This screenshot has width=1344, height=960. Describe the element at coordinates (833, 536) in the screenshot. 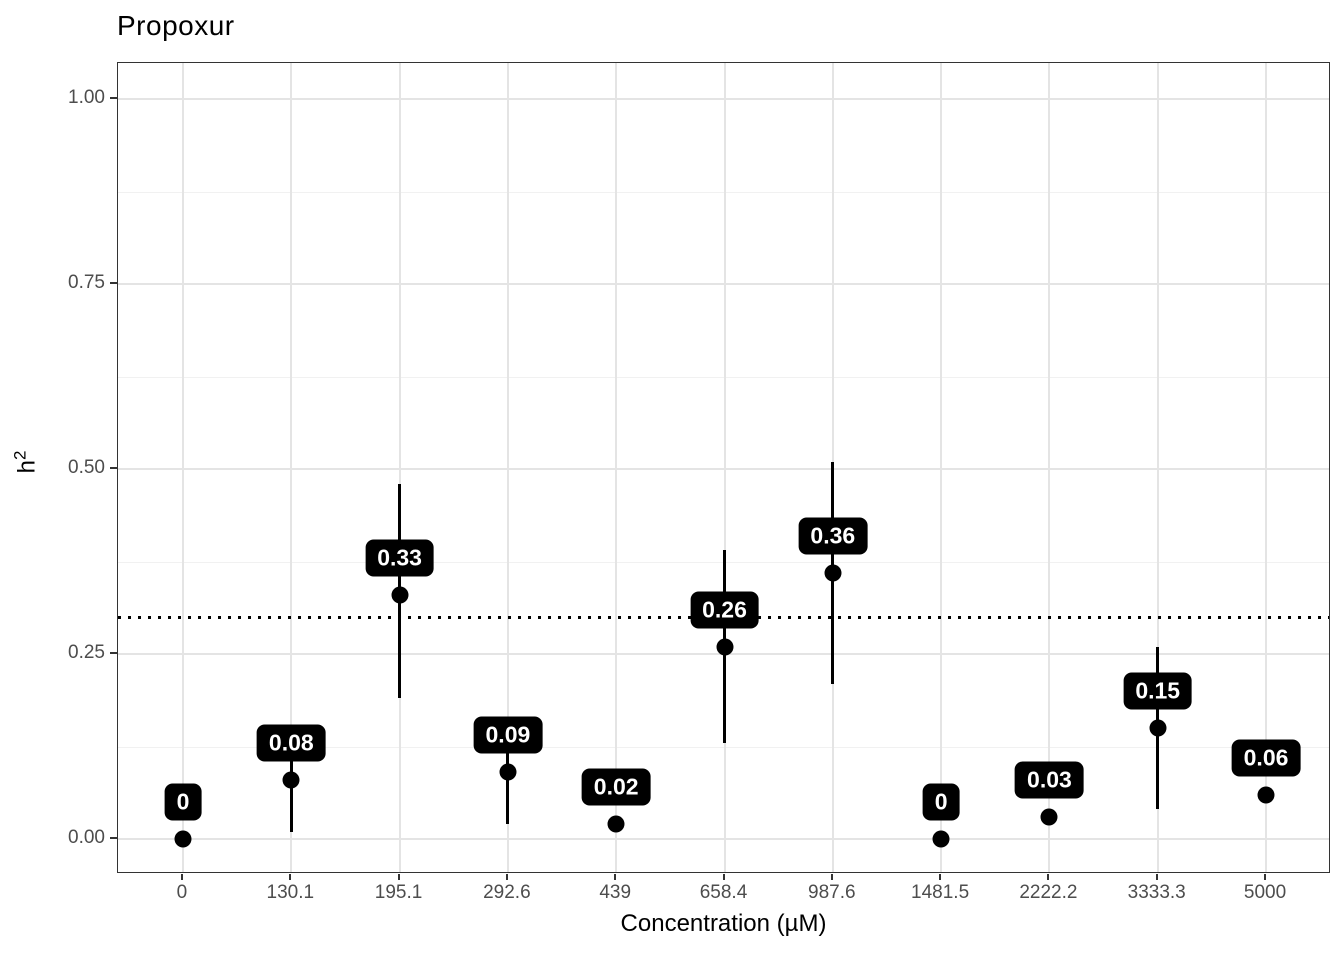

I see `value-label: 0.36` at that location.